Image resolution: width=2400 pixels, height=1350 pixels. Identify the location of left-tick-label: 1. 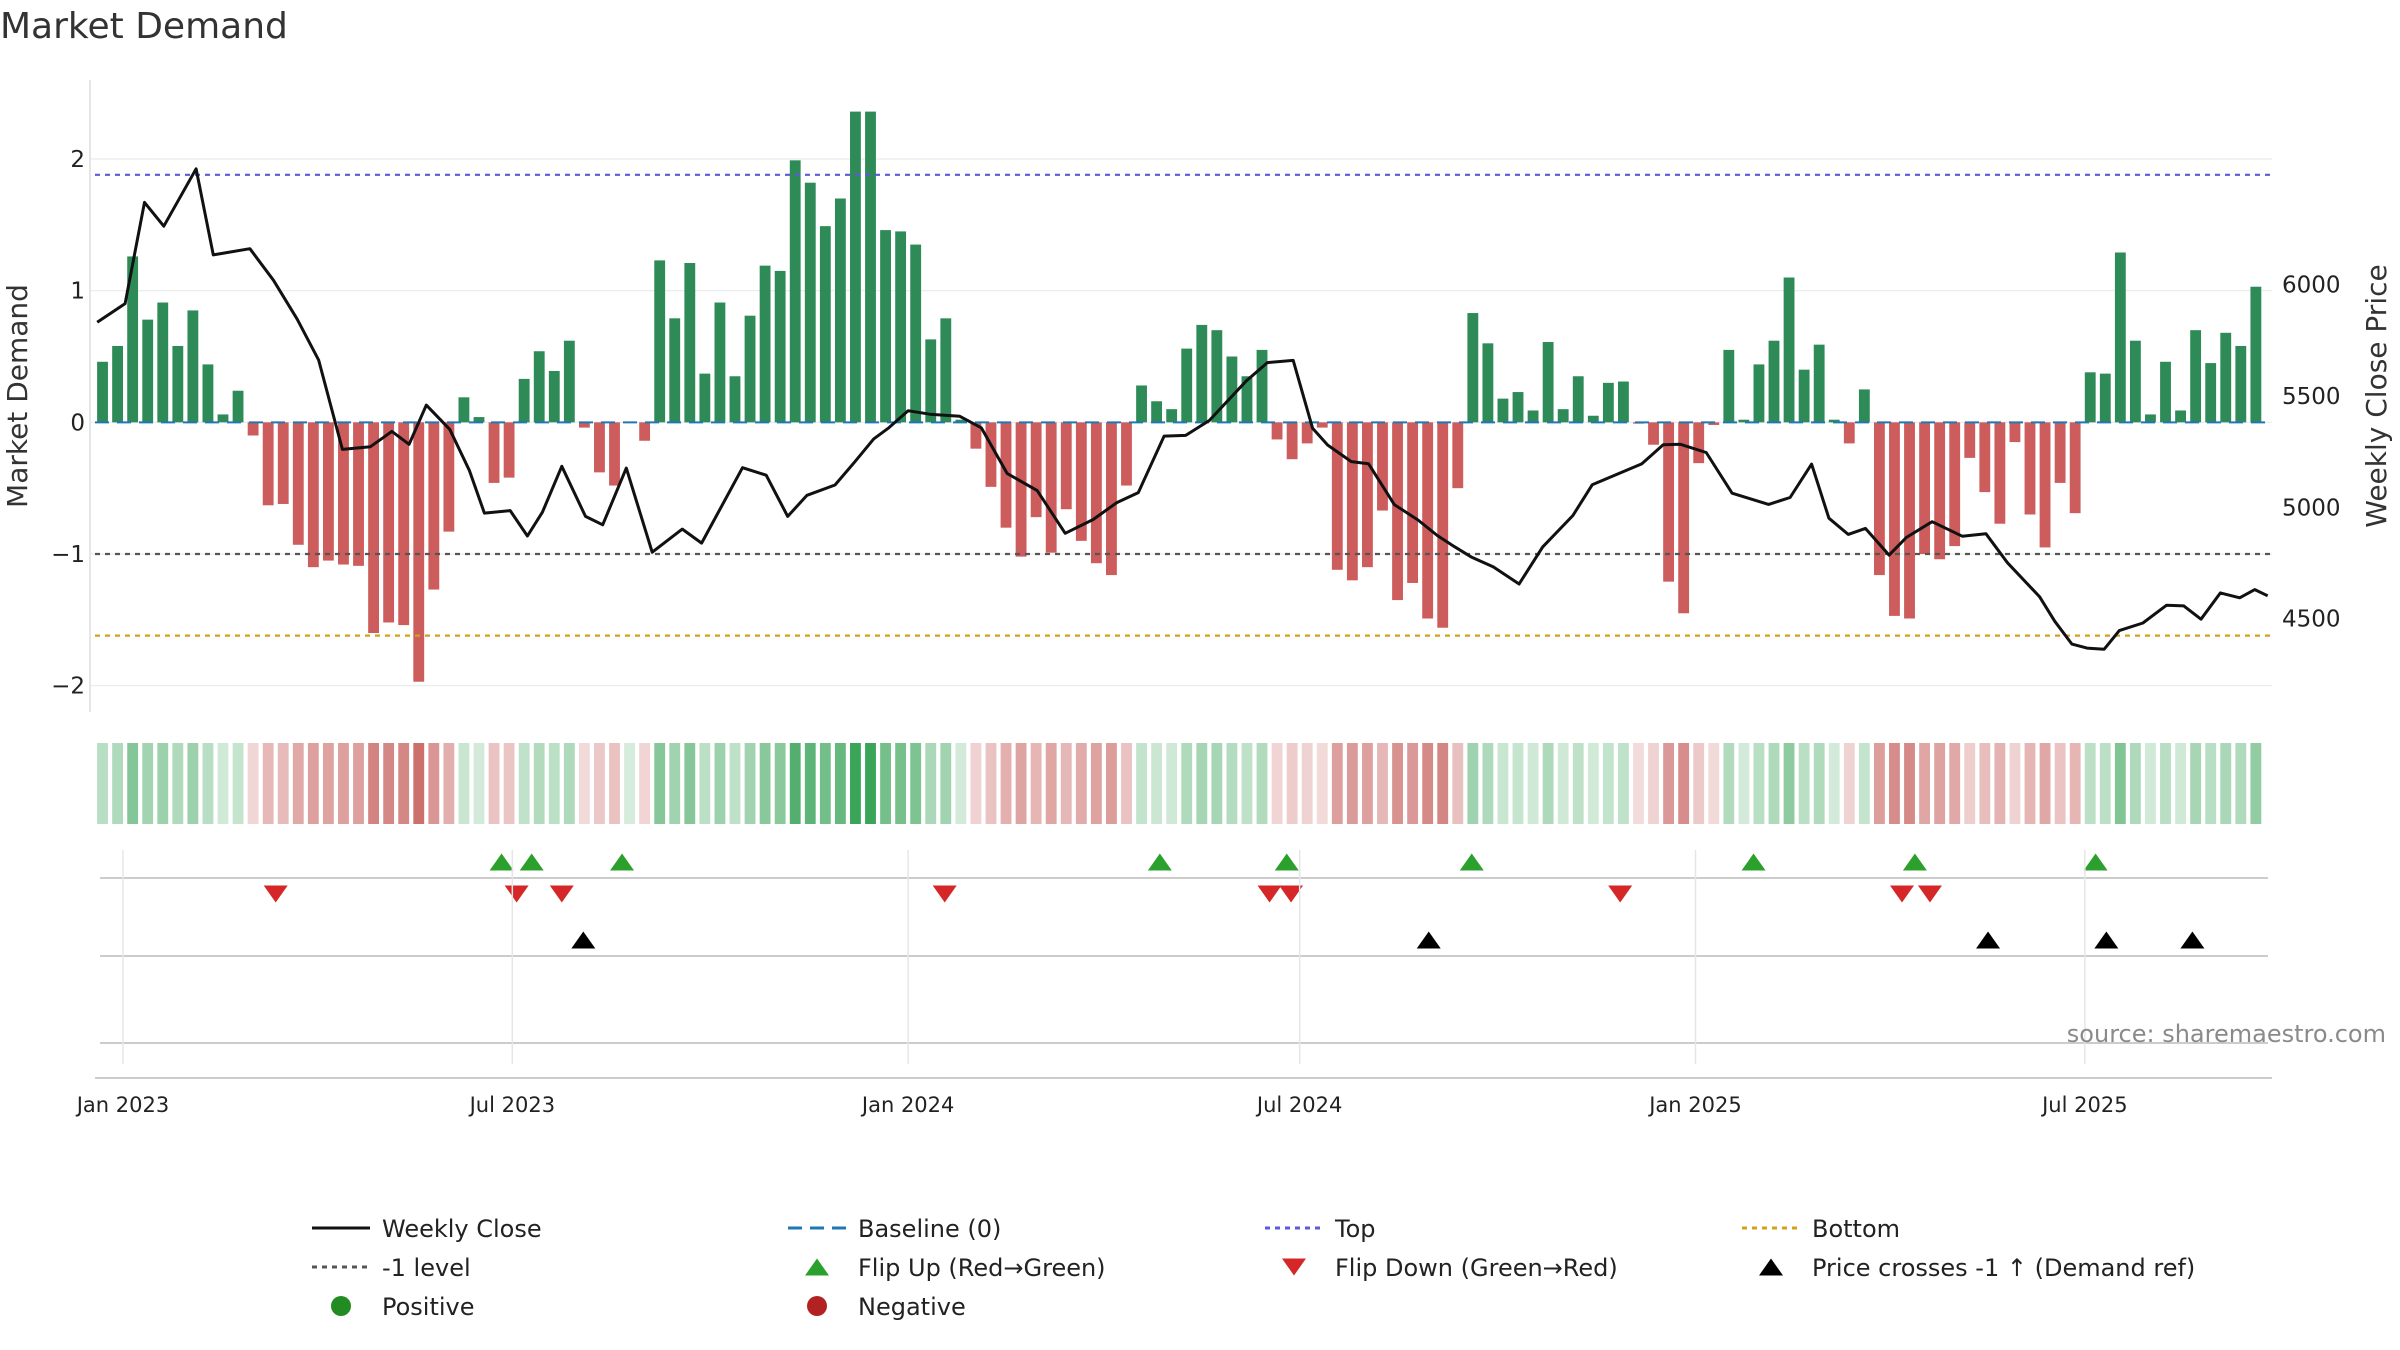
(77, 292).